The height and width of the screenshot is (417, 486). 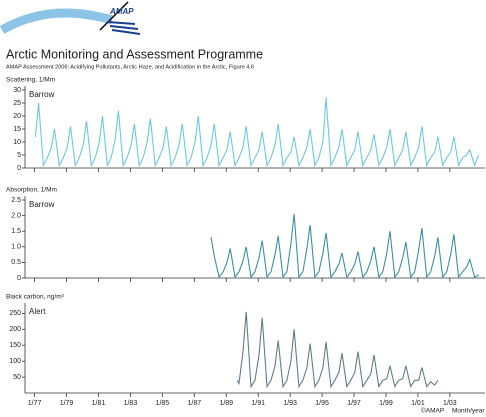 What do you see at coordinates (131, 403) in the screenshot?
I see `x-tick-label: 1/83` at bounding box center [131, 403].